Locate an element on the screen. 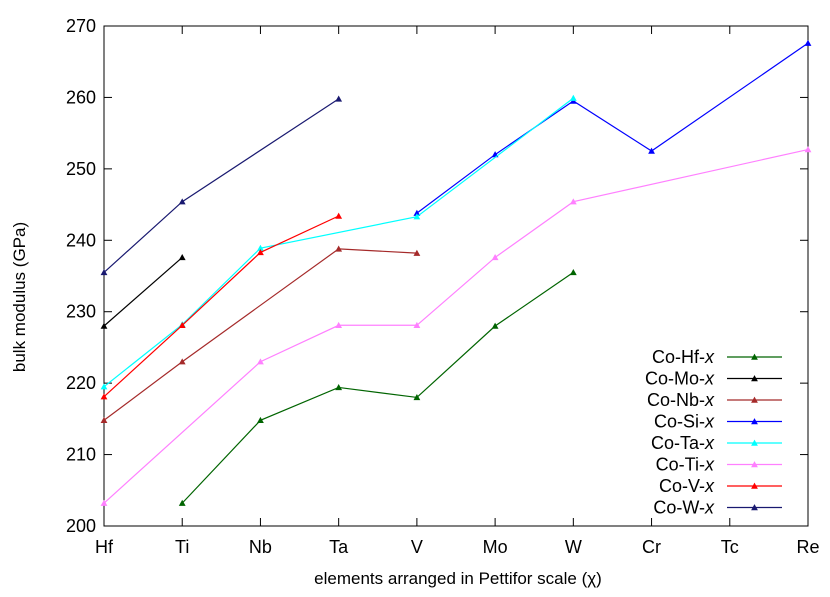 The height and width of the screenshot is (597, 830). legend-label: Co-Nb-x is located at coordinates (681, 400).